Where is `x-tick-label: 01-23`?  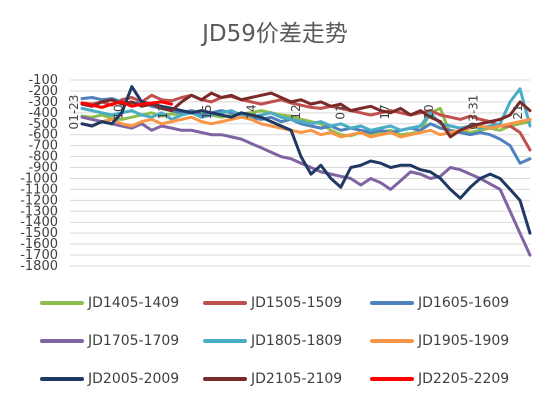
x-tick-label: 01-23 is located at coordinates (74, 112).